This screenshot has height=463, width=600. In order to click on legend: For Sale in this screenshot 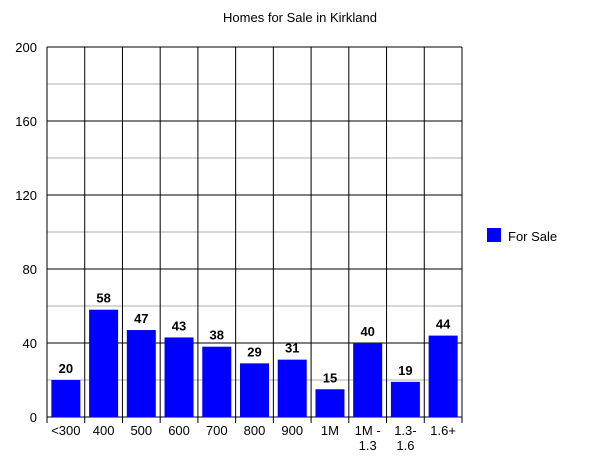, I will do `click(522, 236)`.